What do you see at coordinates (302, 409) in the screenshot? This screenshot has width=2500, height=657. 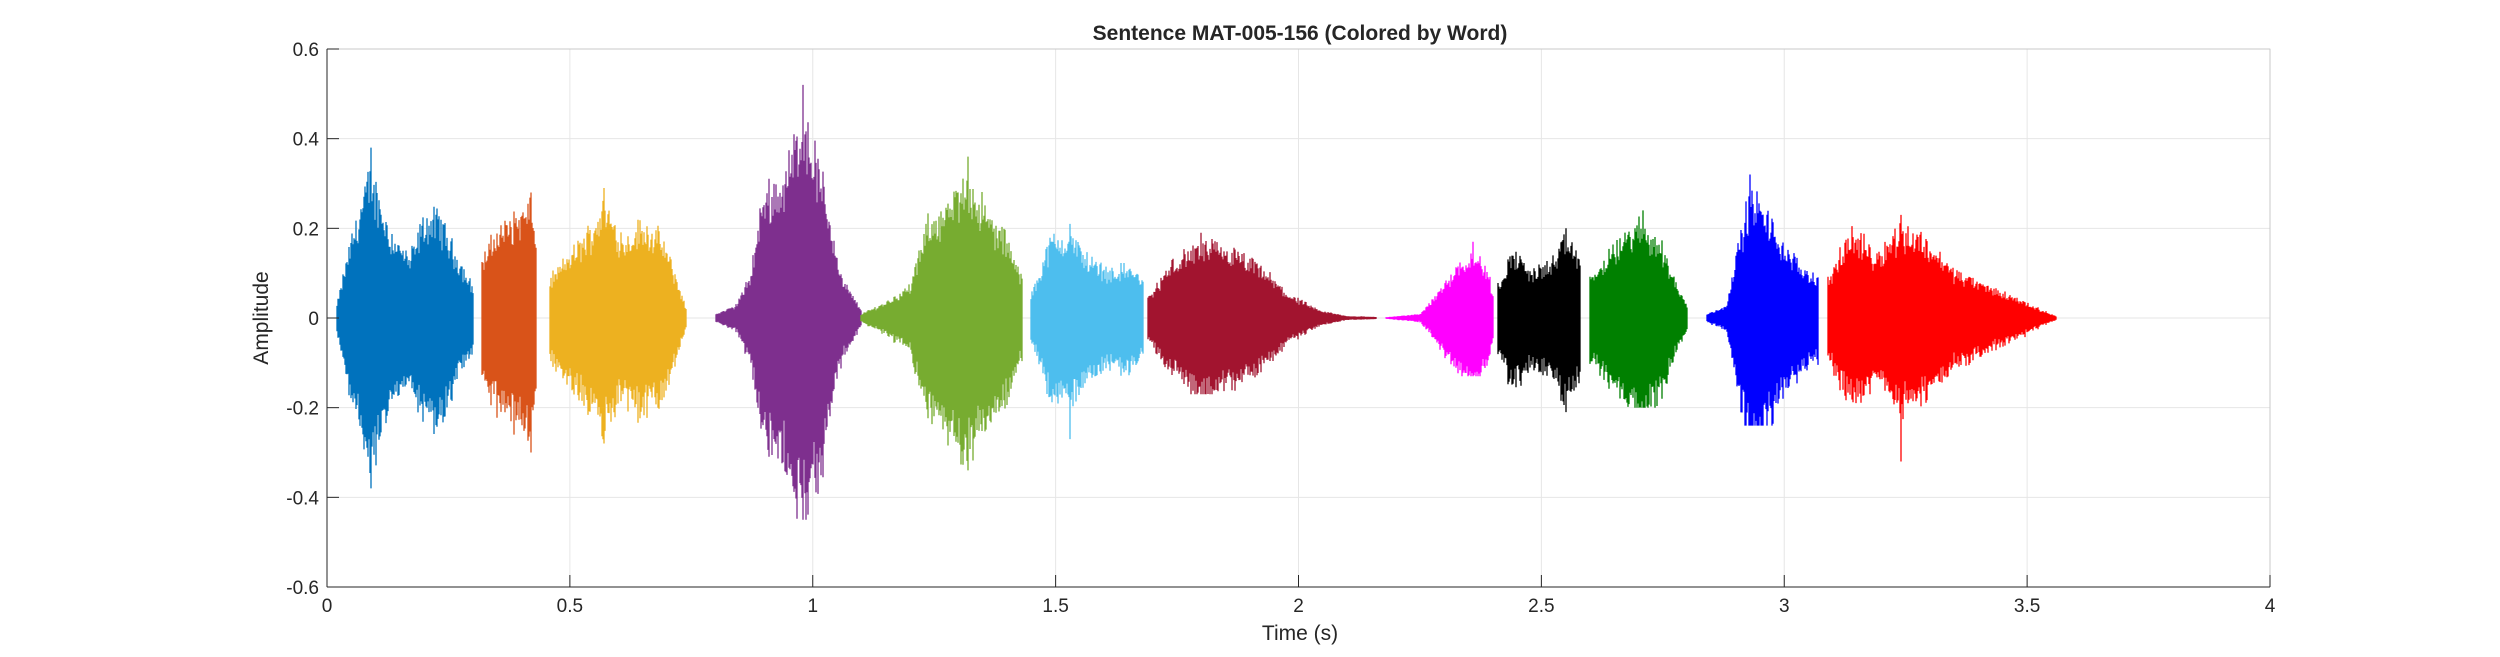 I see `y-tick-label-2: -0.2` at bounding box center [302, 409].